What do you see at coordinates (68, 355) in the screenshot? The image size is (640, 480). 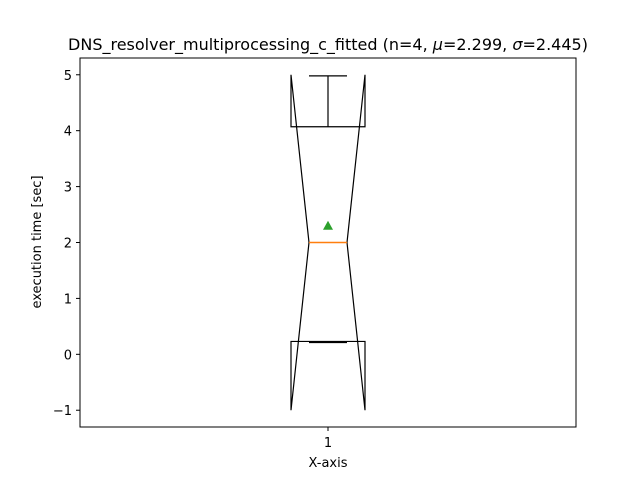 I see `y-tick-label: 0` at bounding box center [68, 355].